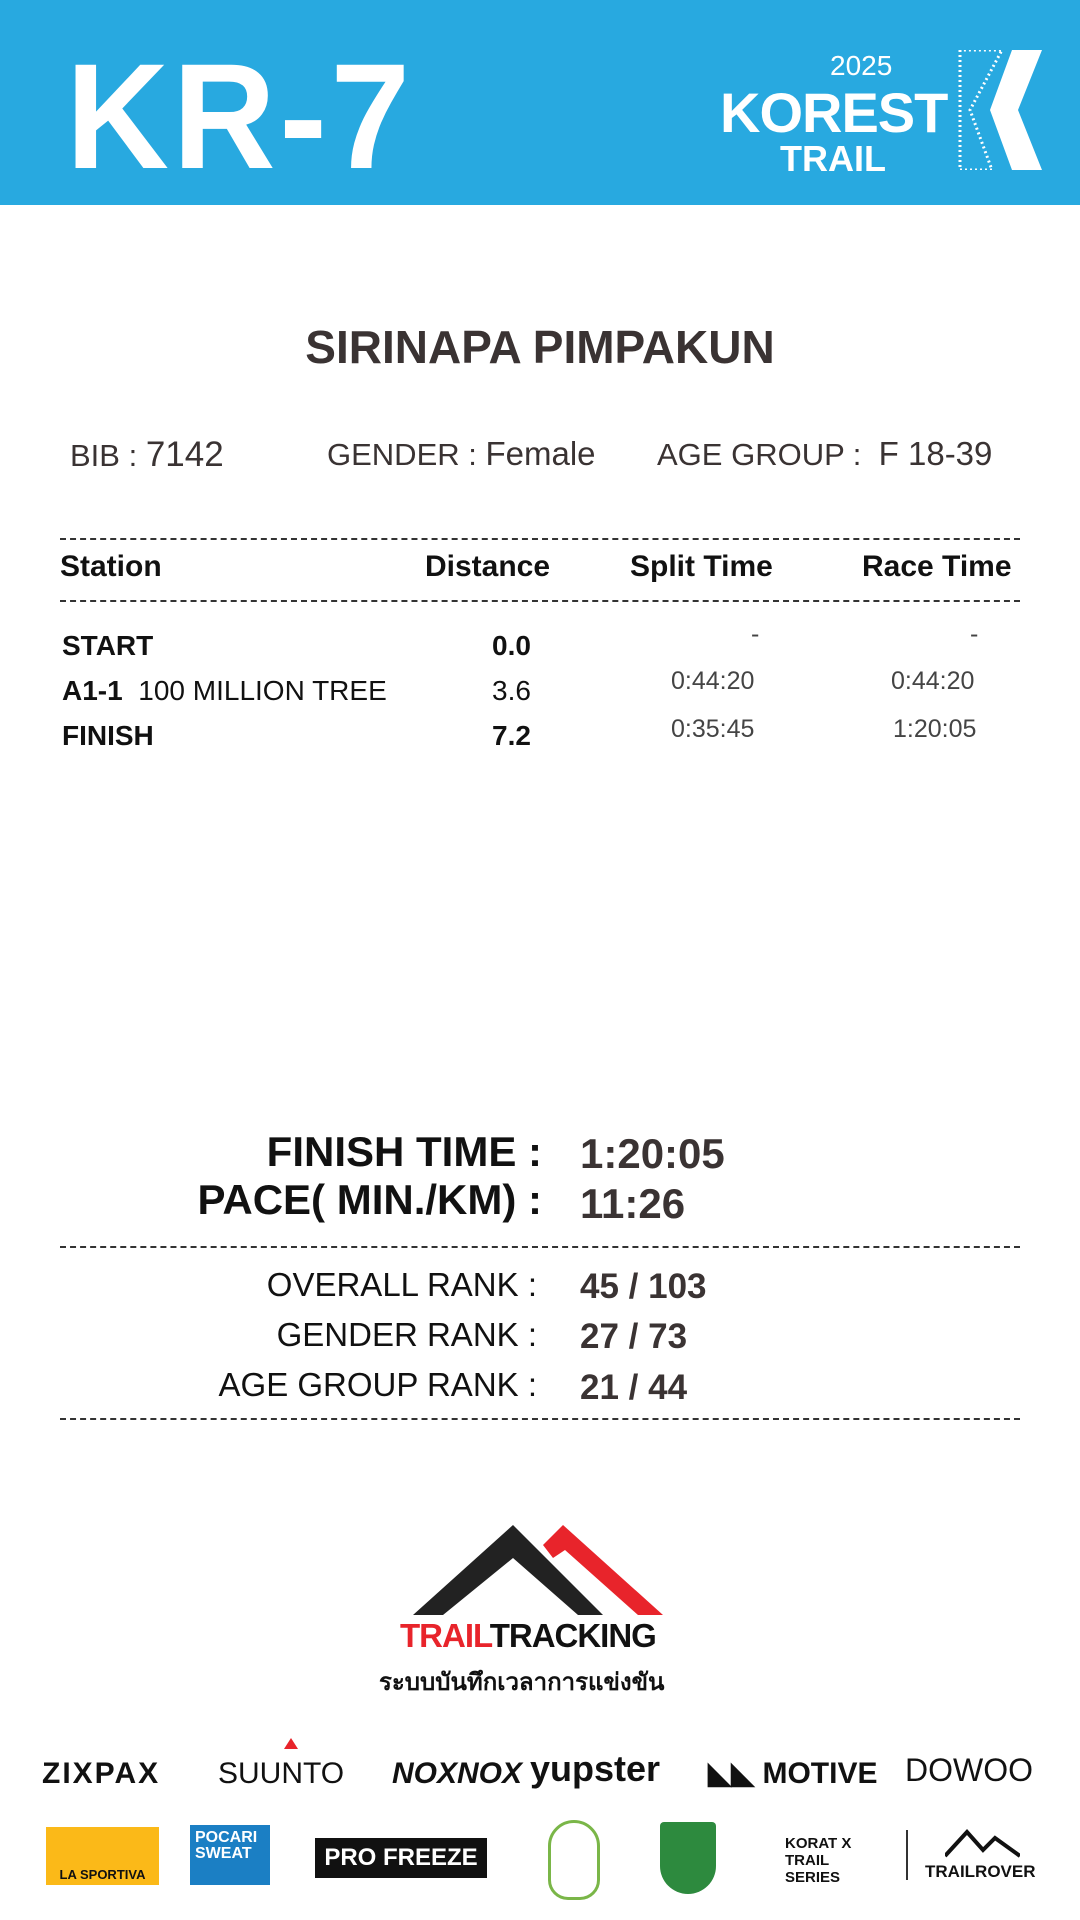 This screenshot has width=1080, height=1920. I want to click on x-mark-icon, so click(1000, 110).